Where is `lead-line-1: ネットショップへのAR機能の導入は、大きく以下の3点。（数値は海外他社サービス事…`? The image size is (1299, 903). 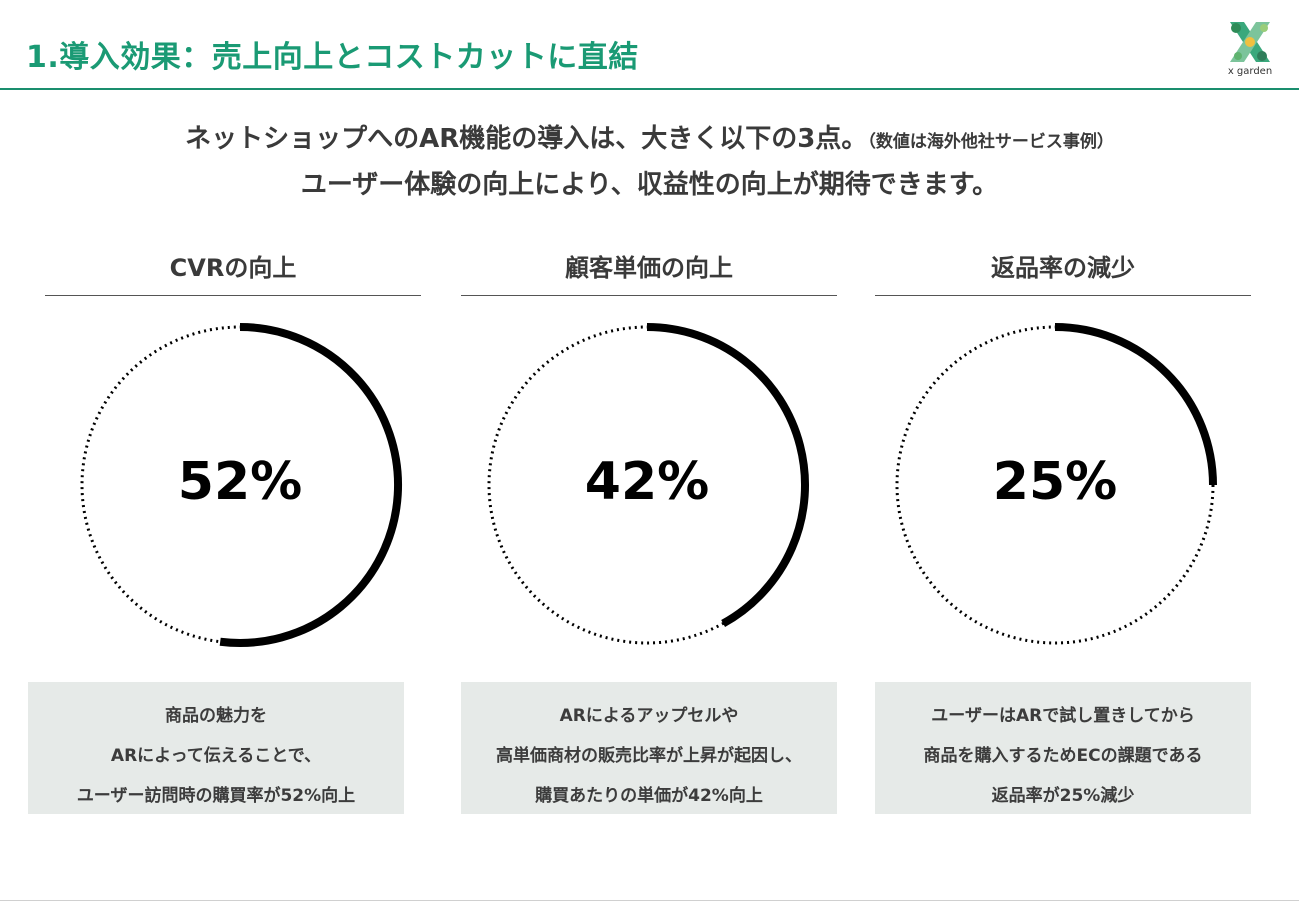 lead-line-1: ネットショップへのAR機能の導入は、大きく以下の3点。（数値は海外他社サービス事… is located at coordinates (649, 136).